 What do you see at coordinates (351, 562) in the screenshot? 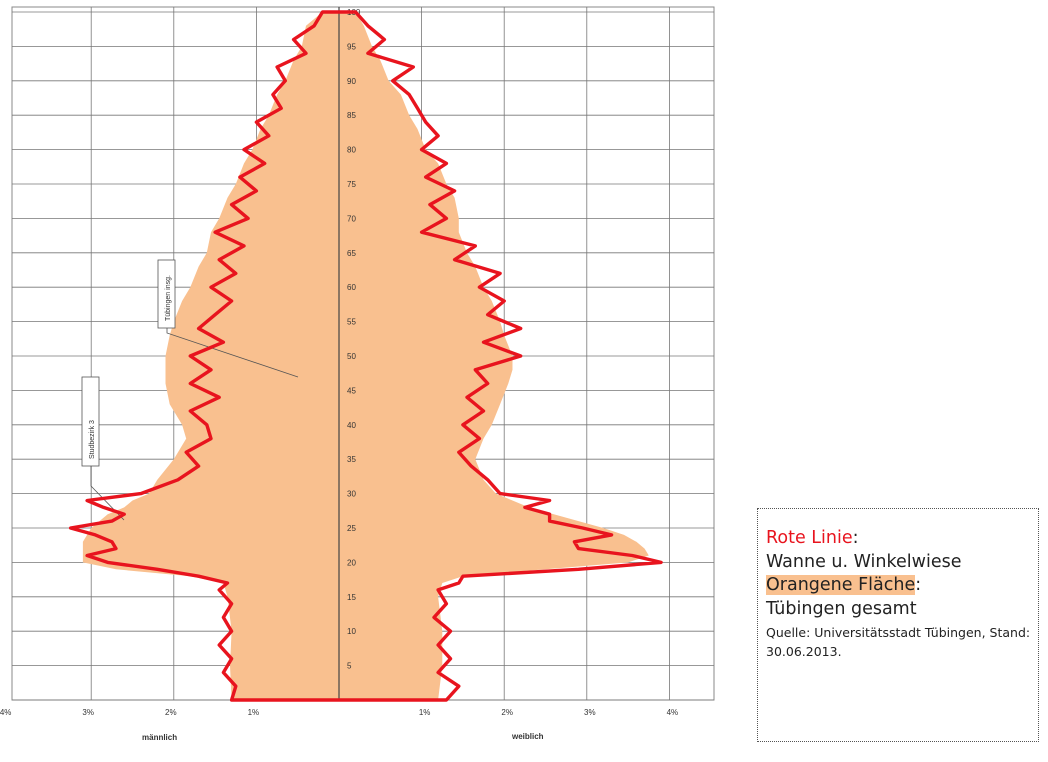
I see `y-tick-label: 20` at bounding box center [351, 562].